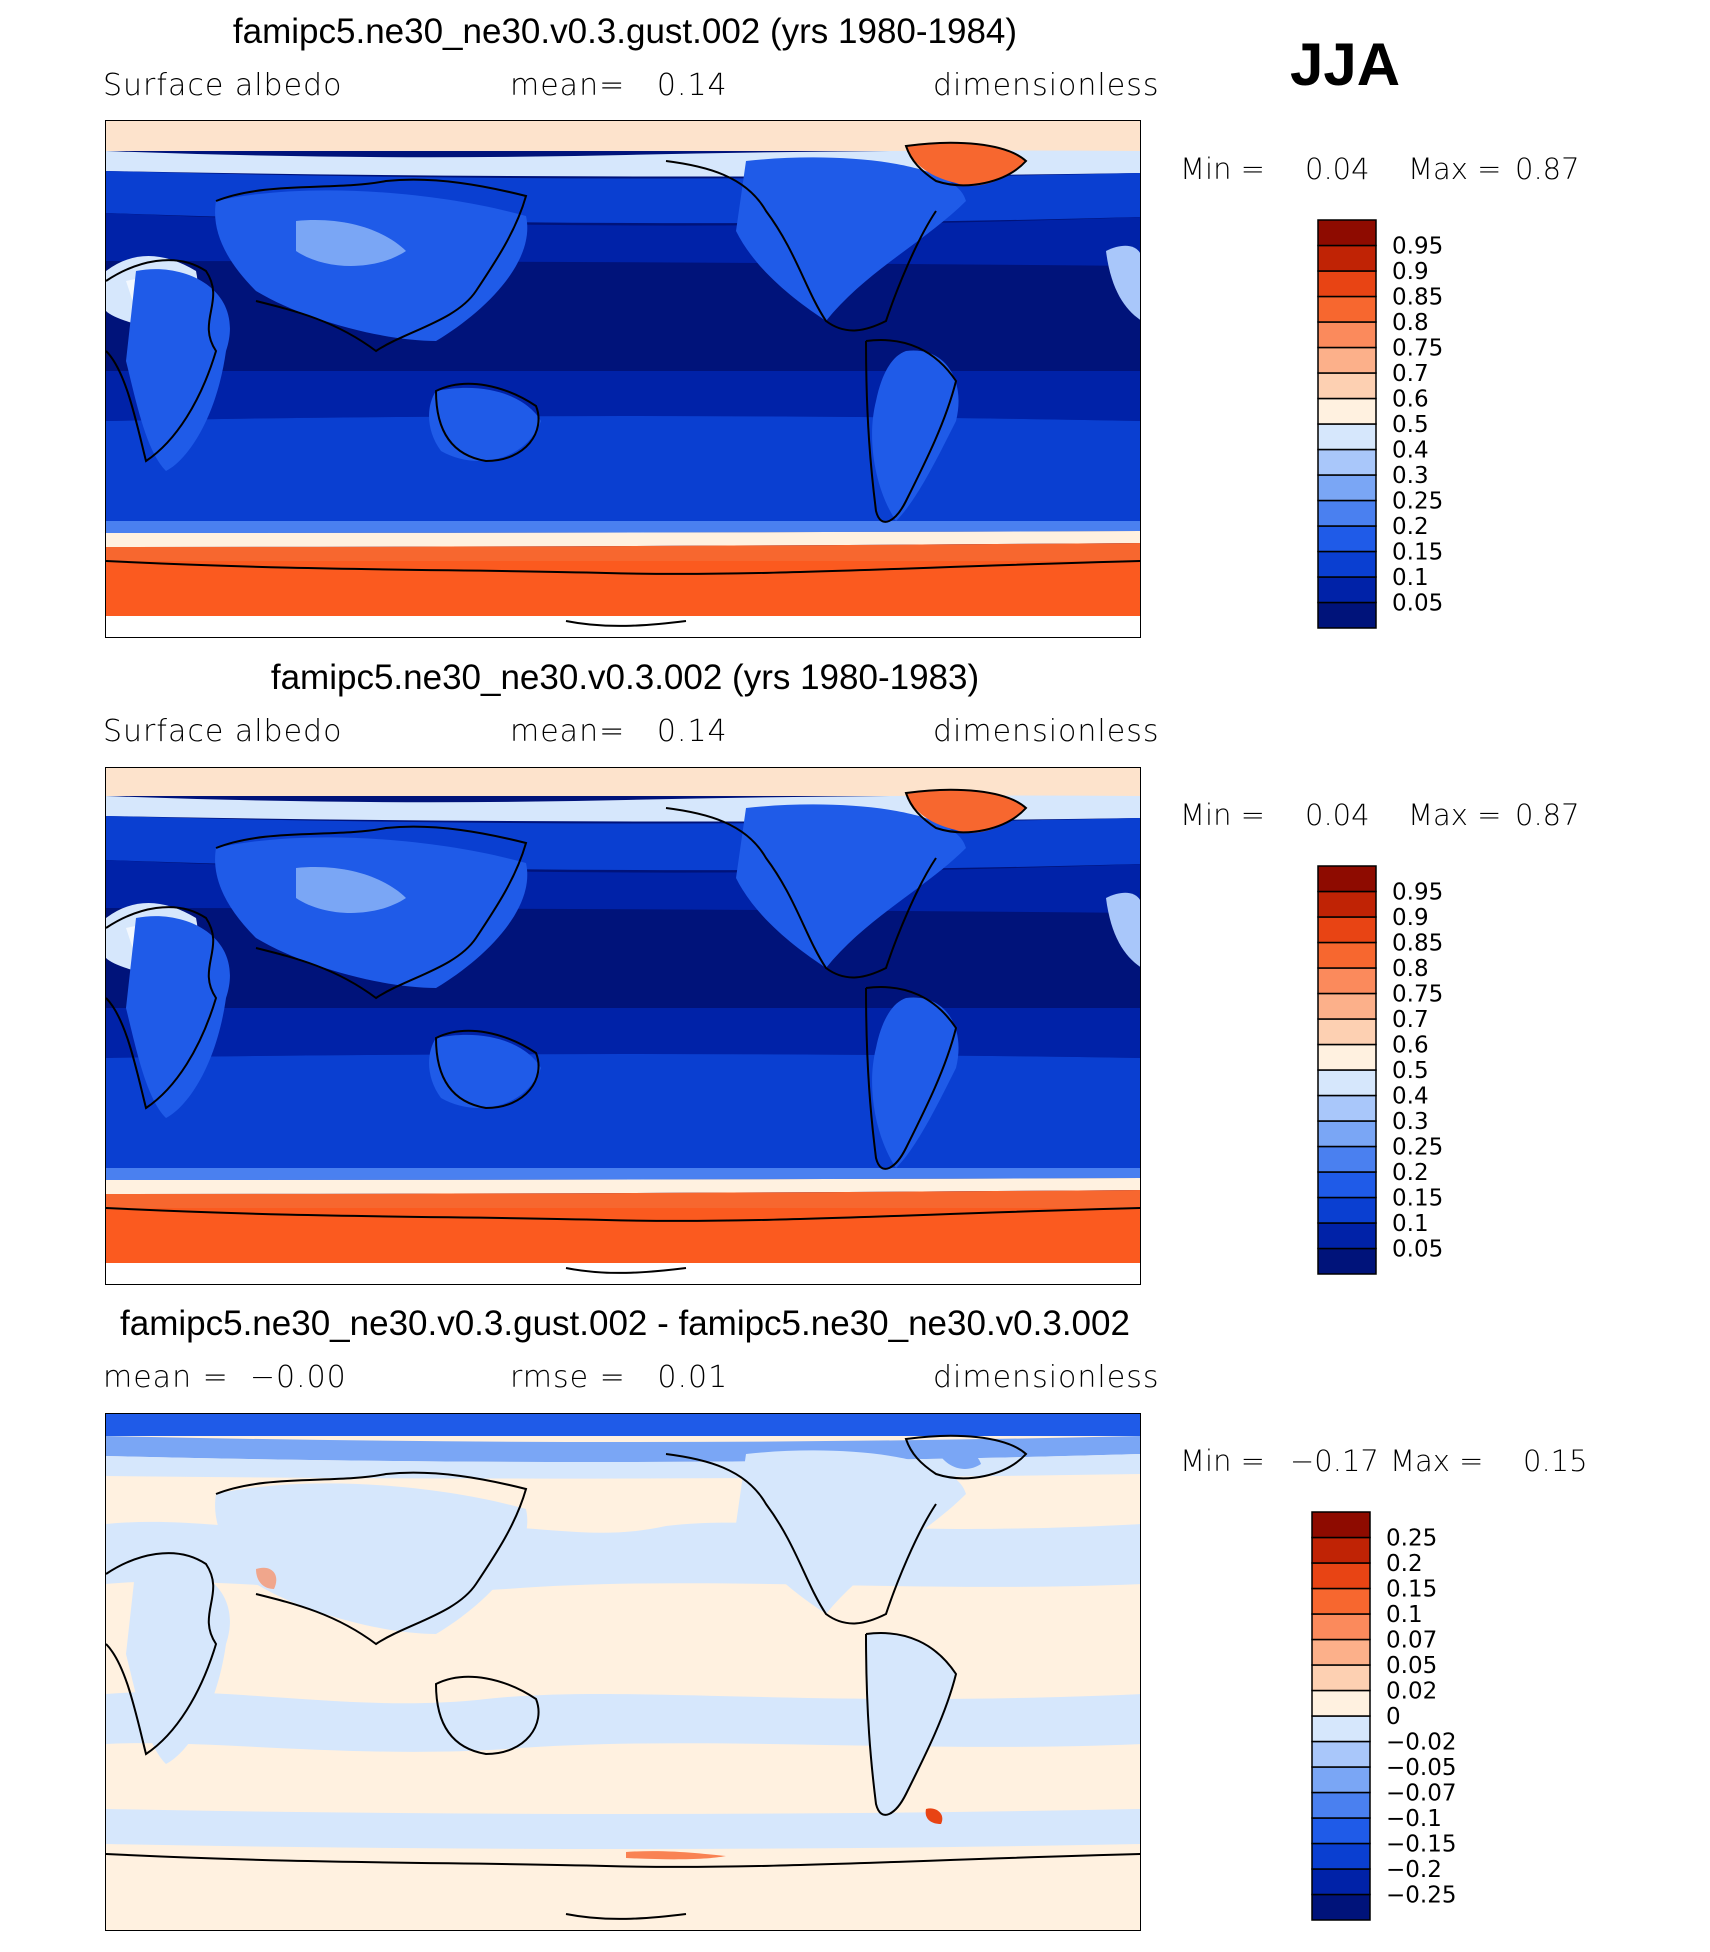  I want to click on panel-1-units-label: dimensionless, so click(1046, 85).